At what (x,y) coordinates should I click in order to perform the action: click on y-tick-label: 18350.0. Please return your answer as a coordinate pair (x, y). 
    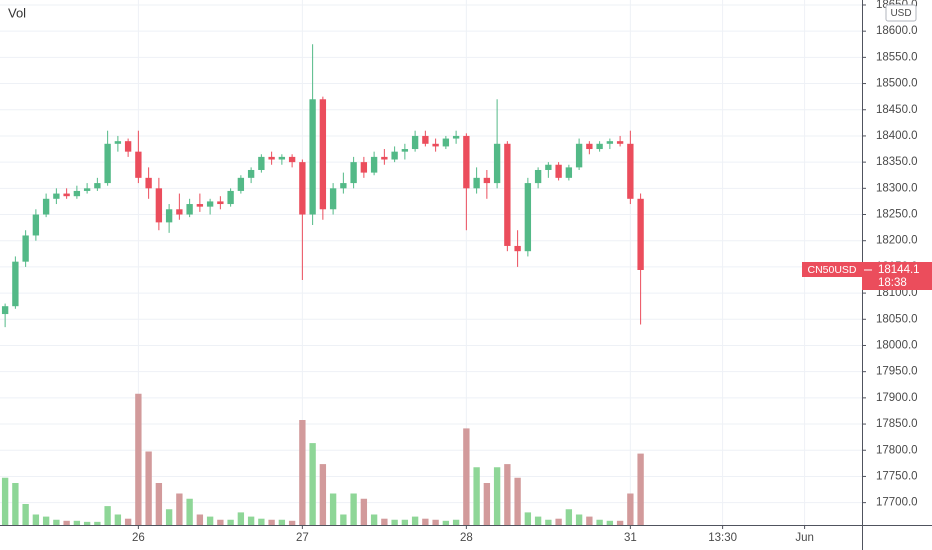
    Looking at the image, I should click on (897, 162).